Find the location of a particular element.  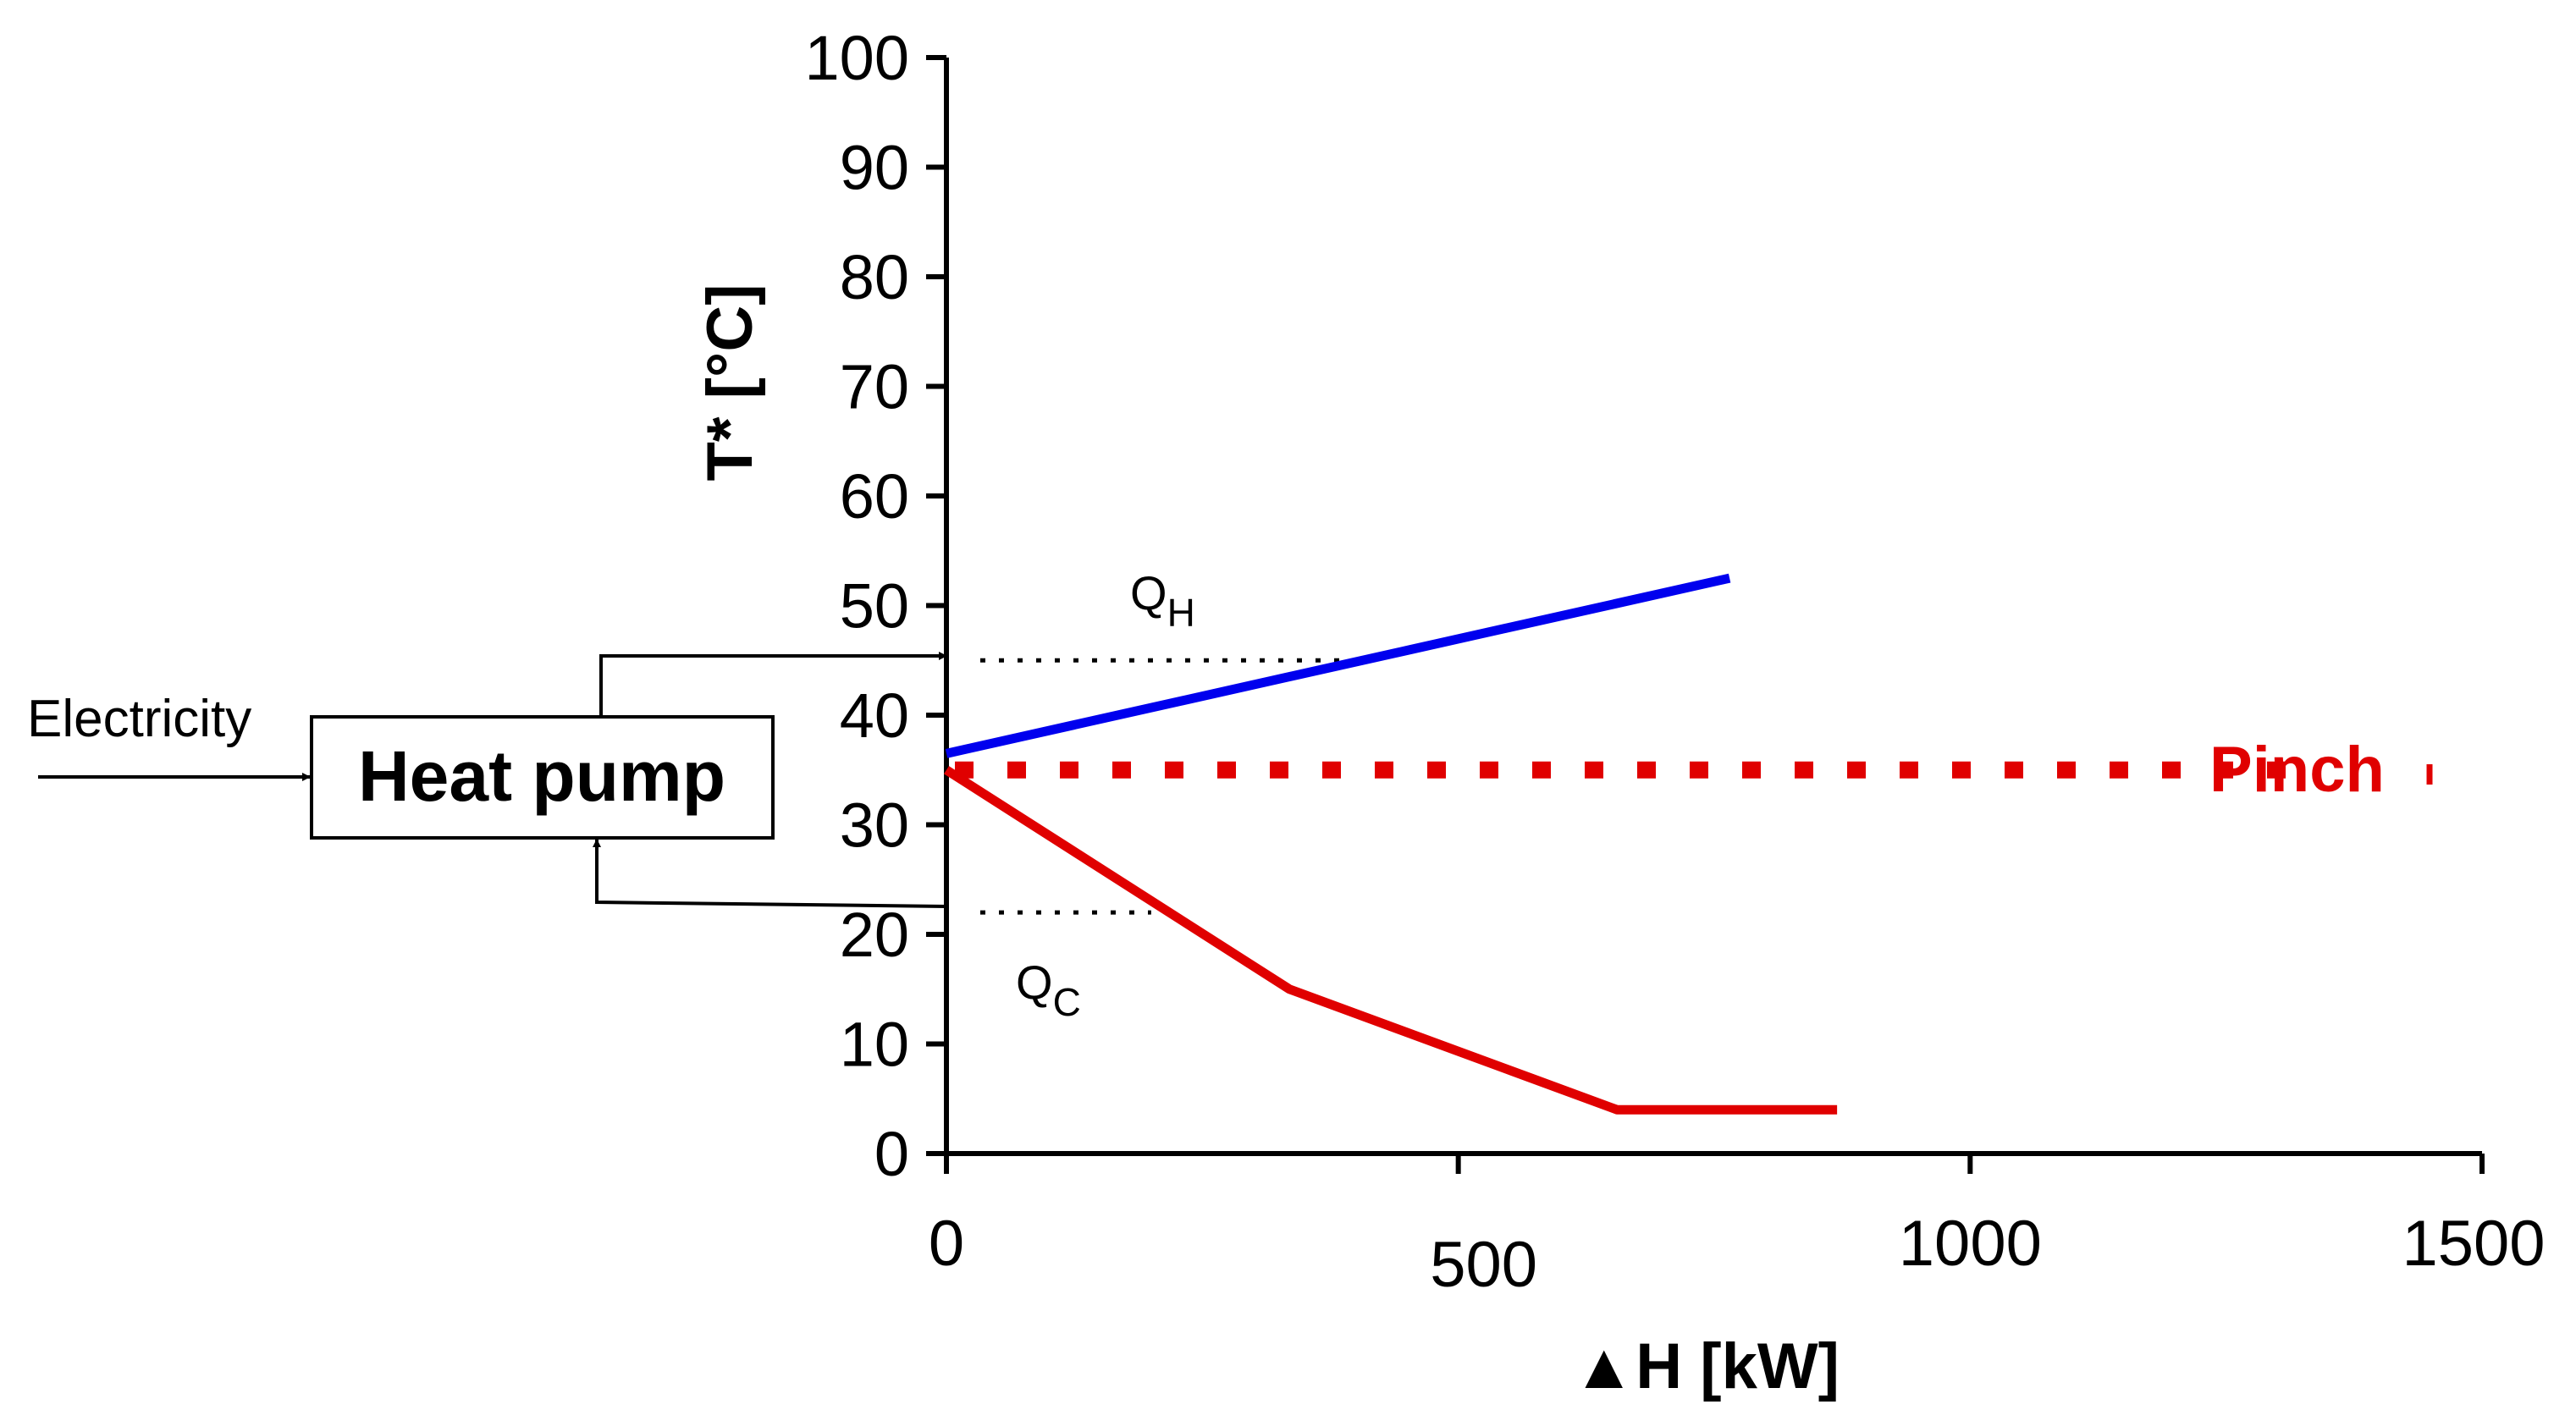

x-tick-label: 1000 is located at coordinates (1971, 1244).